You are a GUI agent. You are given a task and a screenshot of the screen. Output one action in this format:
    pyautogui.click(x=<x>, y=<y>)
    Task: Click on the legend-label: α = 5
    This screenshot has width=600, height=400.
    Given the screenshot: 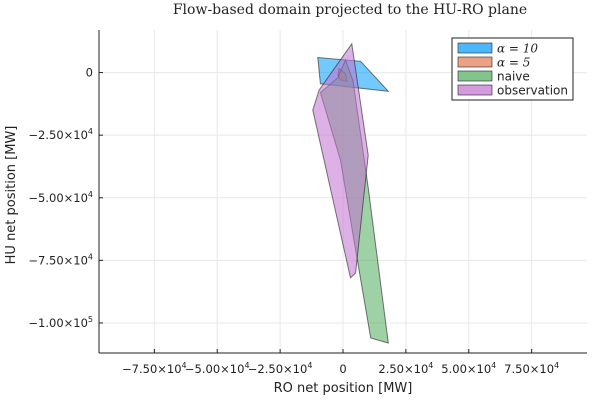 What is the action you would take?
    pyautogui.click(x=513, y=63)
    